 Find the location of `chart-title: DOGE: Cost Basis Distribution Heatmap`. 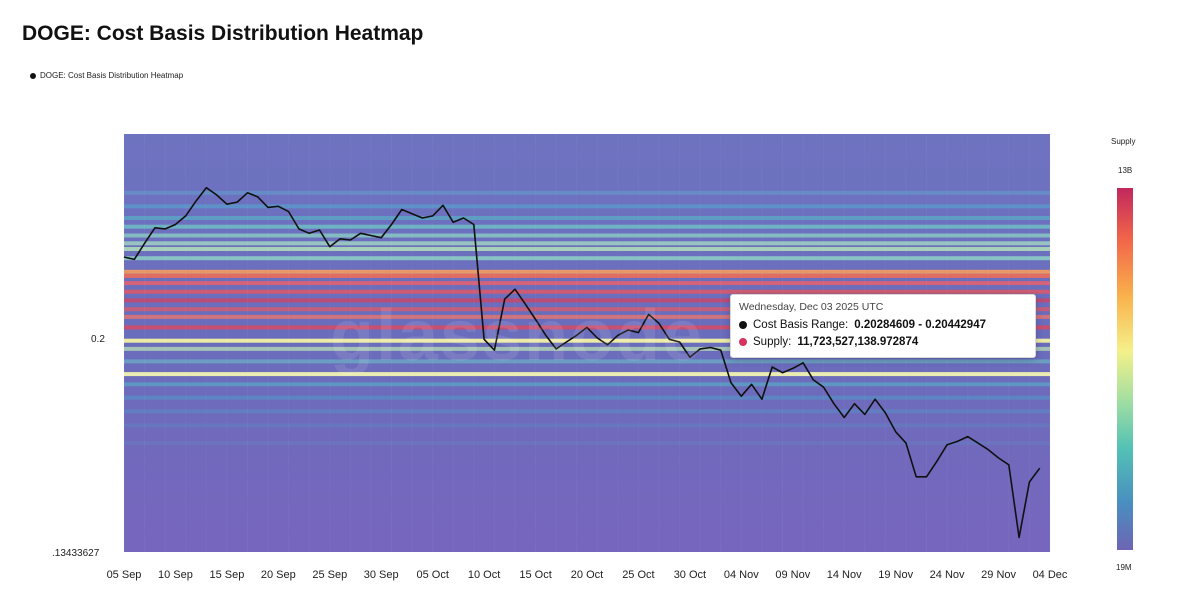

chart-title: DOGE: Cost Basis Distribution Heatmap is located at coordinates (223, 33).